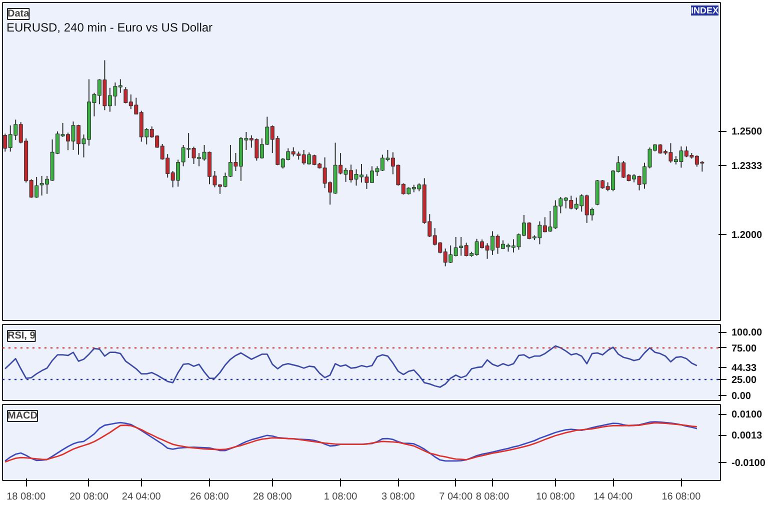 The image size is (768, 512). Describe the element at coordinates (23, 416) in the screenshot. I see `text: MACD` at that location.